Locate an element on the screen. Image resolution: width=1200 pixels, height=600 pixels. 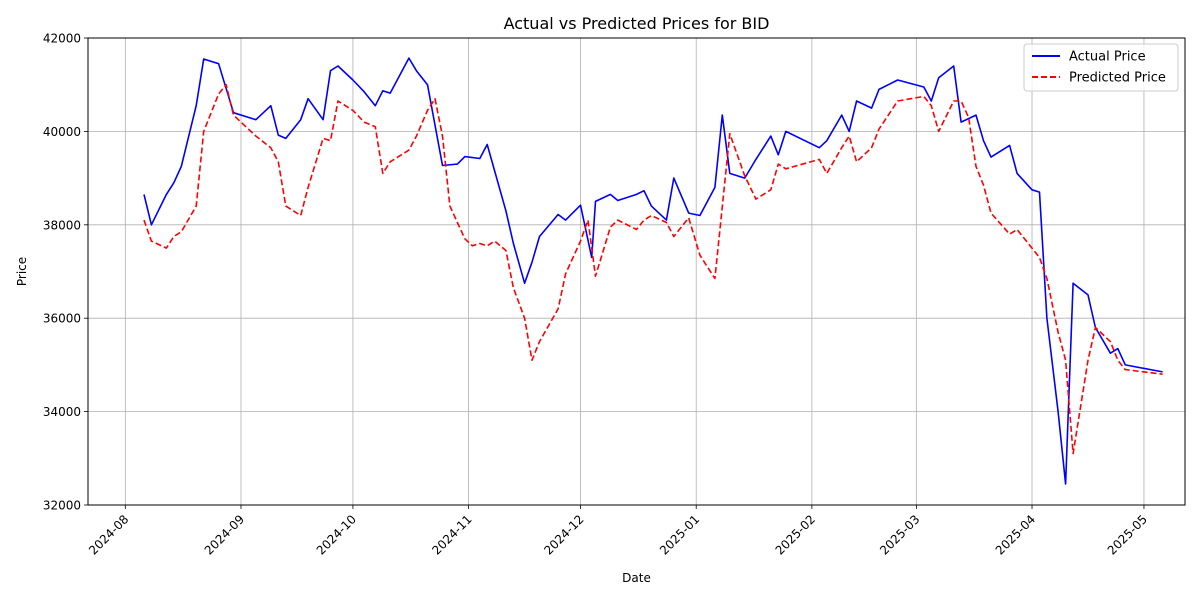
y-tick-label: 34000 is located at coordinates (62, 412).